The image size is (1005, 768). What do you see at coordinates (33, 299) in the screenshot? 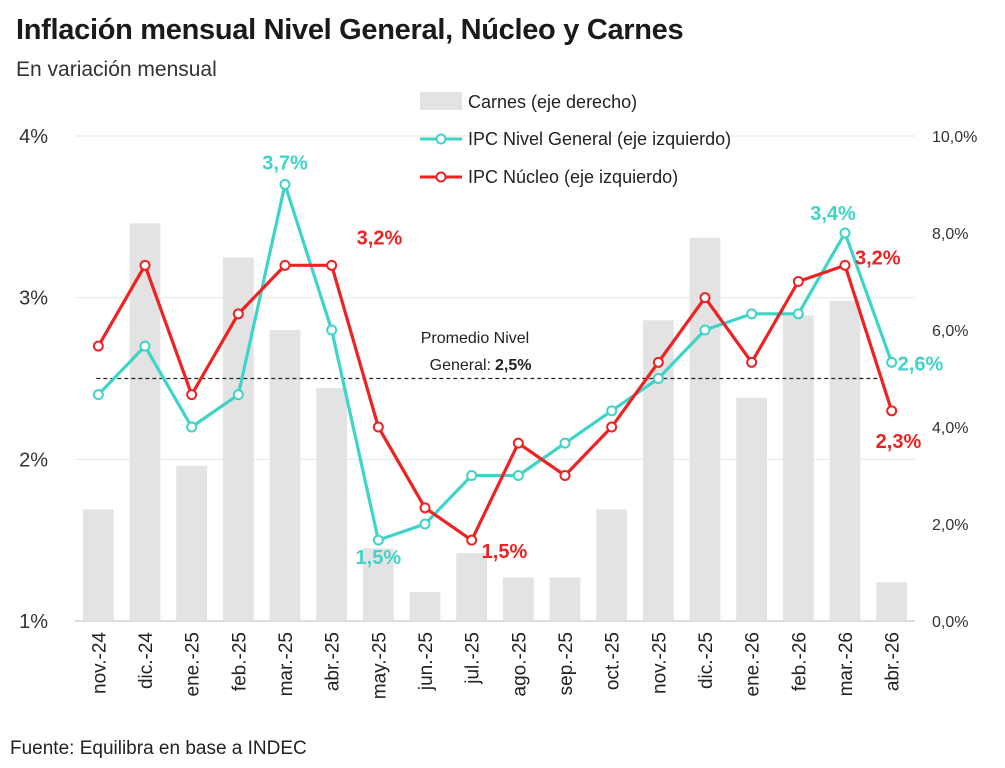
I see `left-tick-label: 3%` at bounding box center [33, 299].